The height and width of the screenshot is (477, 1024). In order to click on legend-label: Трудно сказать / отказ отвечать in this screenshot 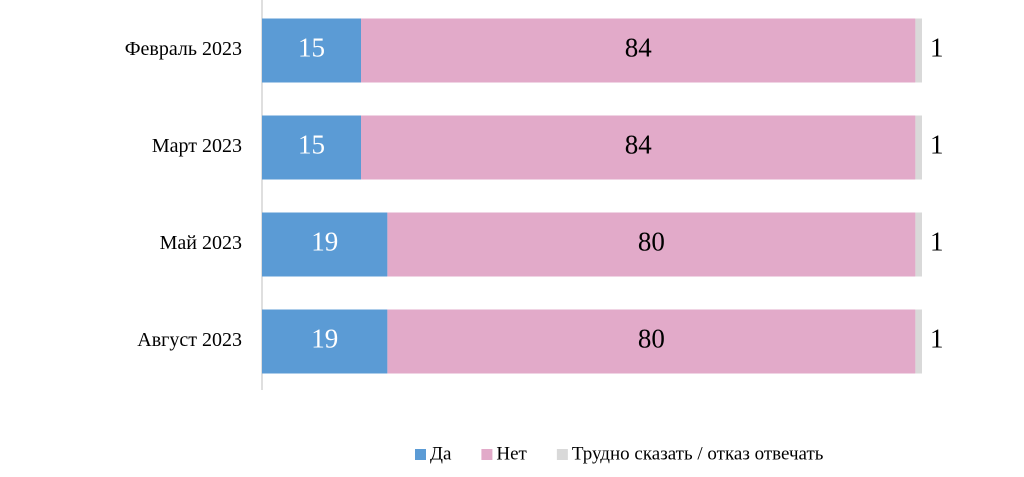, I will do `click(698, 453)`.